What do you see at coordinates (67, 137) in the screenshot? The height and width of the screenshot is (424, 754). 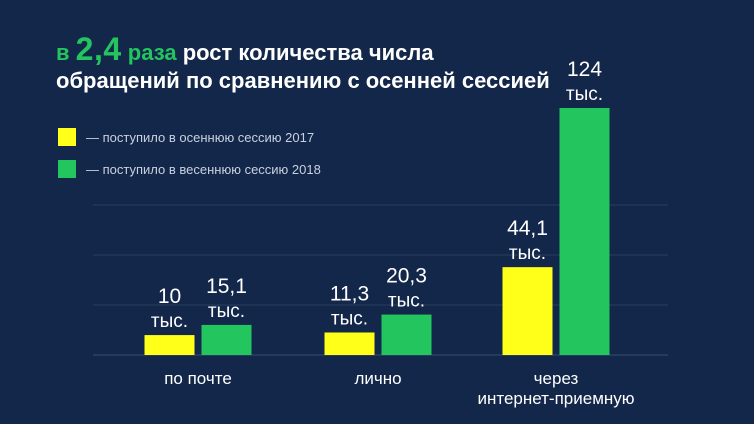 I see `legend-swatch-2017` at bounding box center [67, 137].